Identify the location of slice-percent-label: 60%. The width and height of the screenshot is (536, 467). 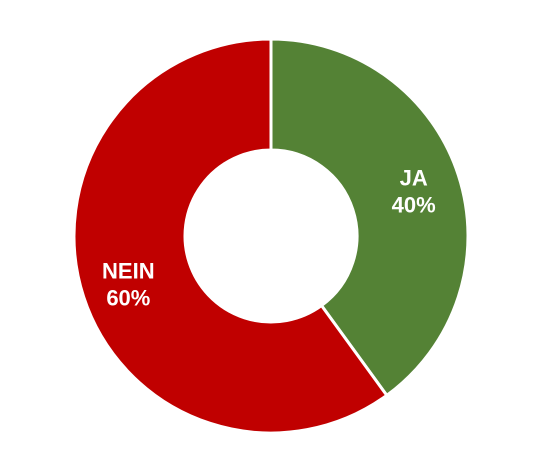
(128, 297).